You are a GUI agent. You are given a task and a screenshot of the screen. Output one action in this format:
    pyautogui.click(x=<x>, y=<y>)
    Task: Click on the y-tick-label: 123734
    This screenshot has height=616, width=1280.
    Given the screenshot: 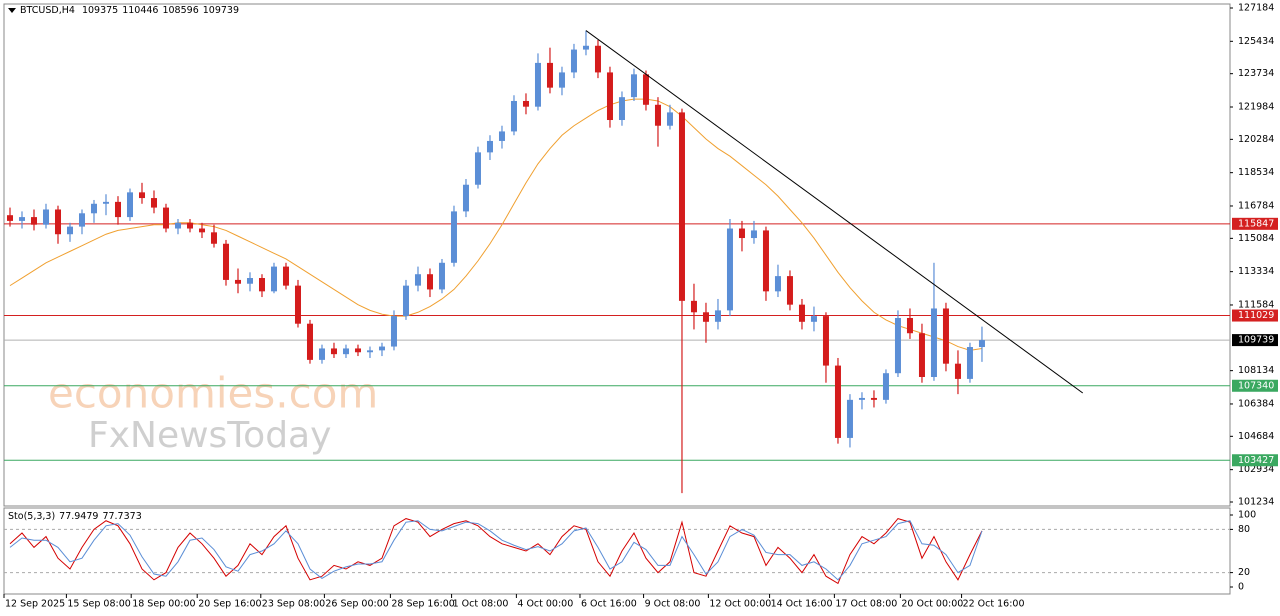 What is the action you would take?
    pyautogui.click(x=1256, y=73)
    